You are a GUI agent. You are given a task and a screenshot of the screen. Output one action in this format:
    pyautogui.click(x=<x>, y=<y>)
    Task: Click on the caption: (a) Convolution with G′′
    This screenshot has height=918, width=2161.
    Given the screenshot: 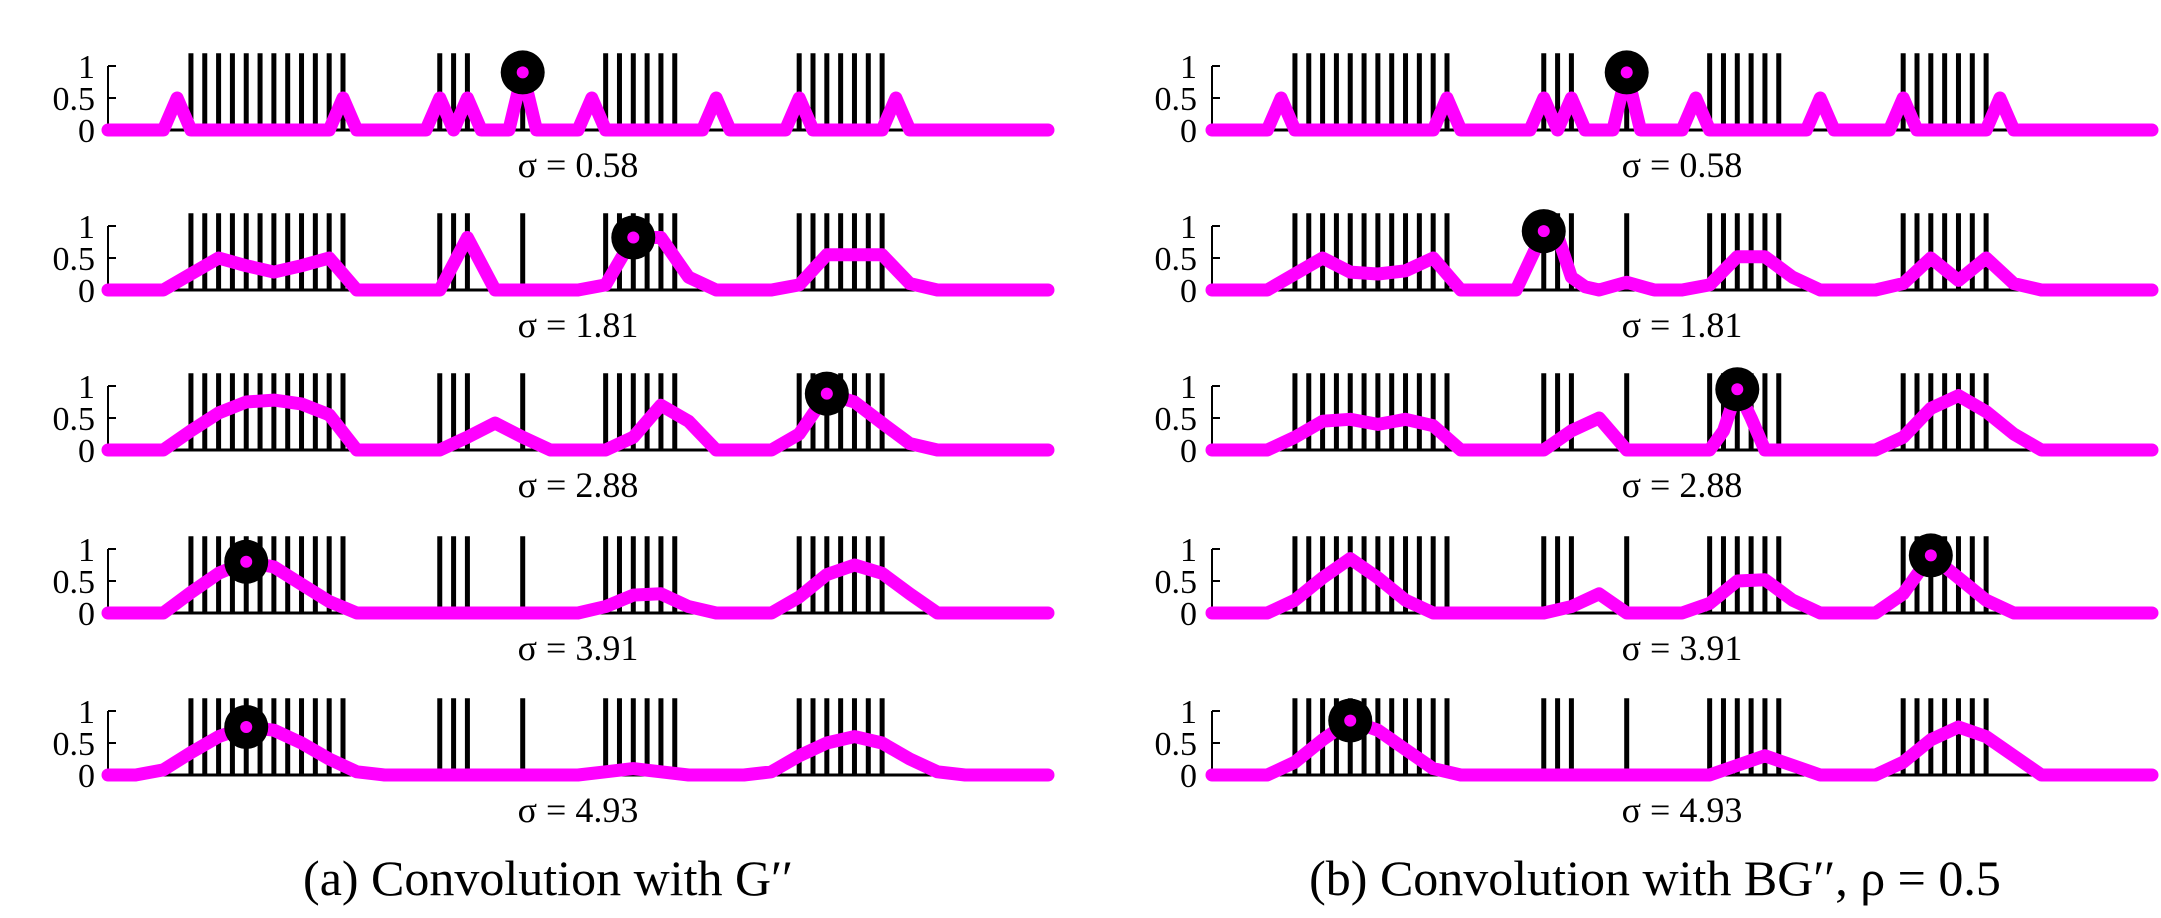 What is the action you would take?
    pyautogui.click(x=548, y=878)
    